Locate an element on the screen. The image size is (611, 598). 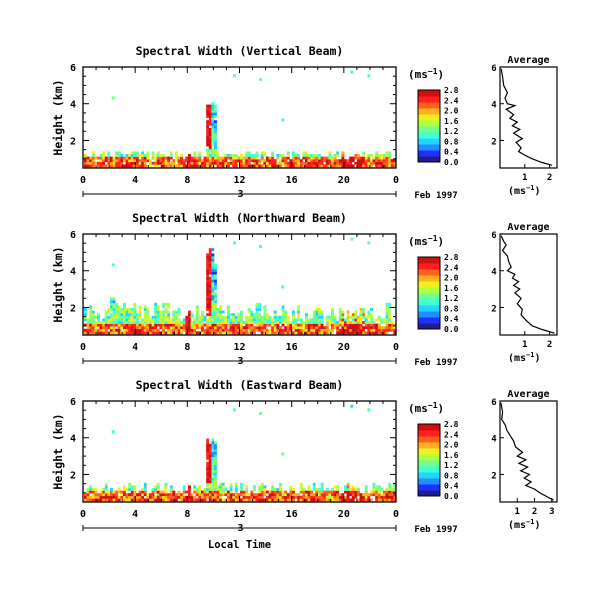
colorbar-unit-exponent: −1 is located at coordinates (433, 71).